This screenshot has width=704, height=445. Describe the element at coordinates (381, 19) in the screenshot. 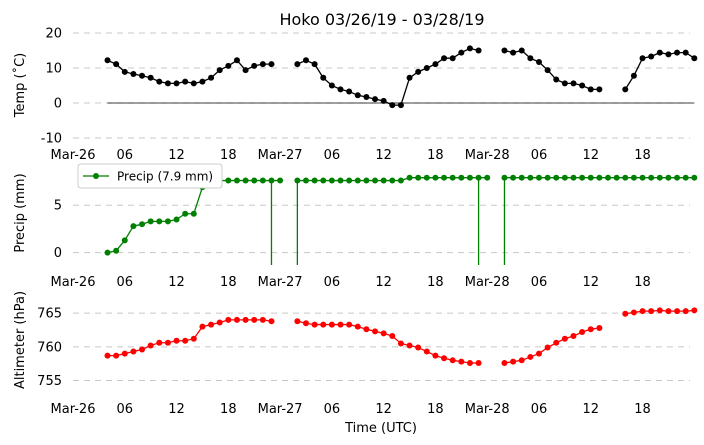

I see `chart-title: Hoko 03/26/19 - 03/28/19` at that location.